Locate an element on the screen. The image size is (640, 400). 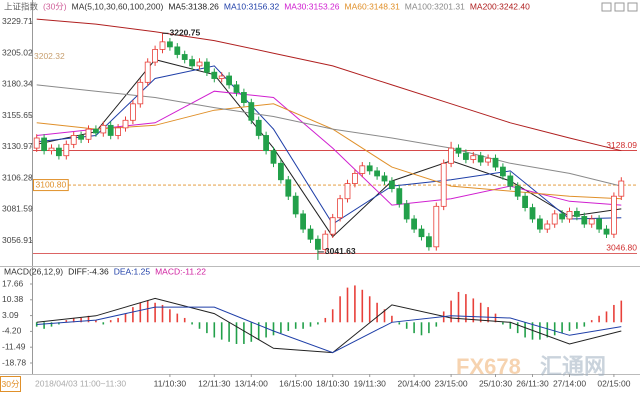
x-tick-label: 02/15:00 is located at coordinates (613, 383).